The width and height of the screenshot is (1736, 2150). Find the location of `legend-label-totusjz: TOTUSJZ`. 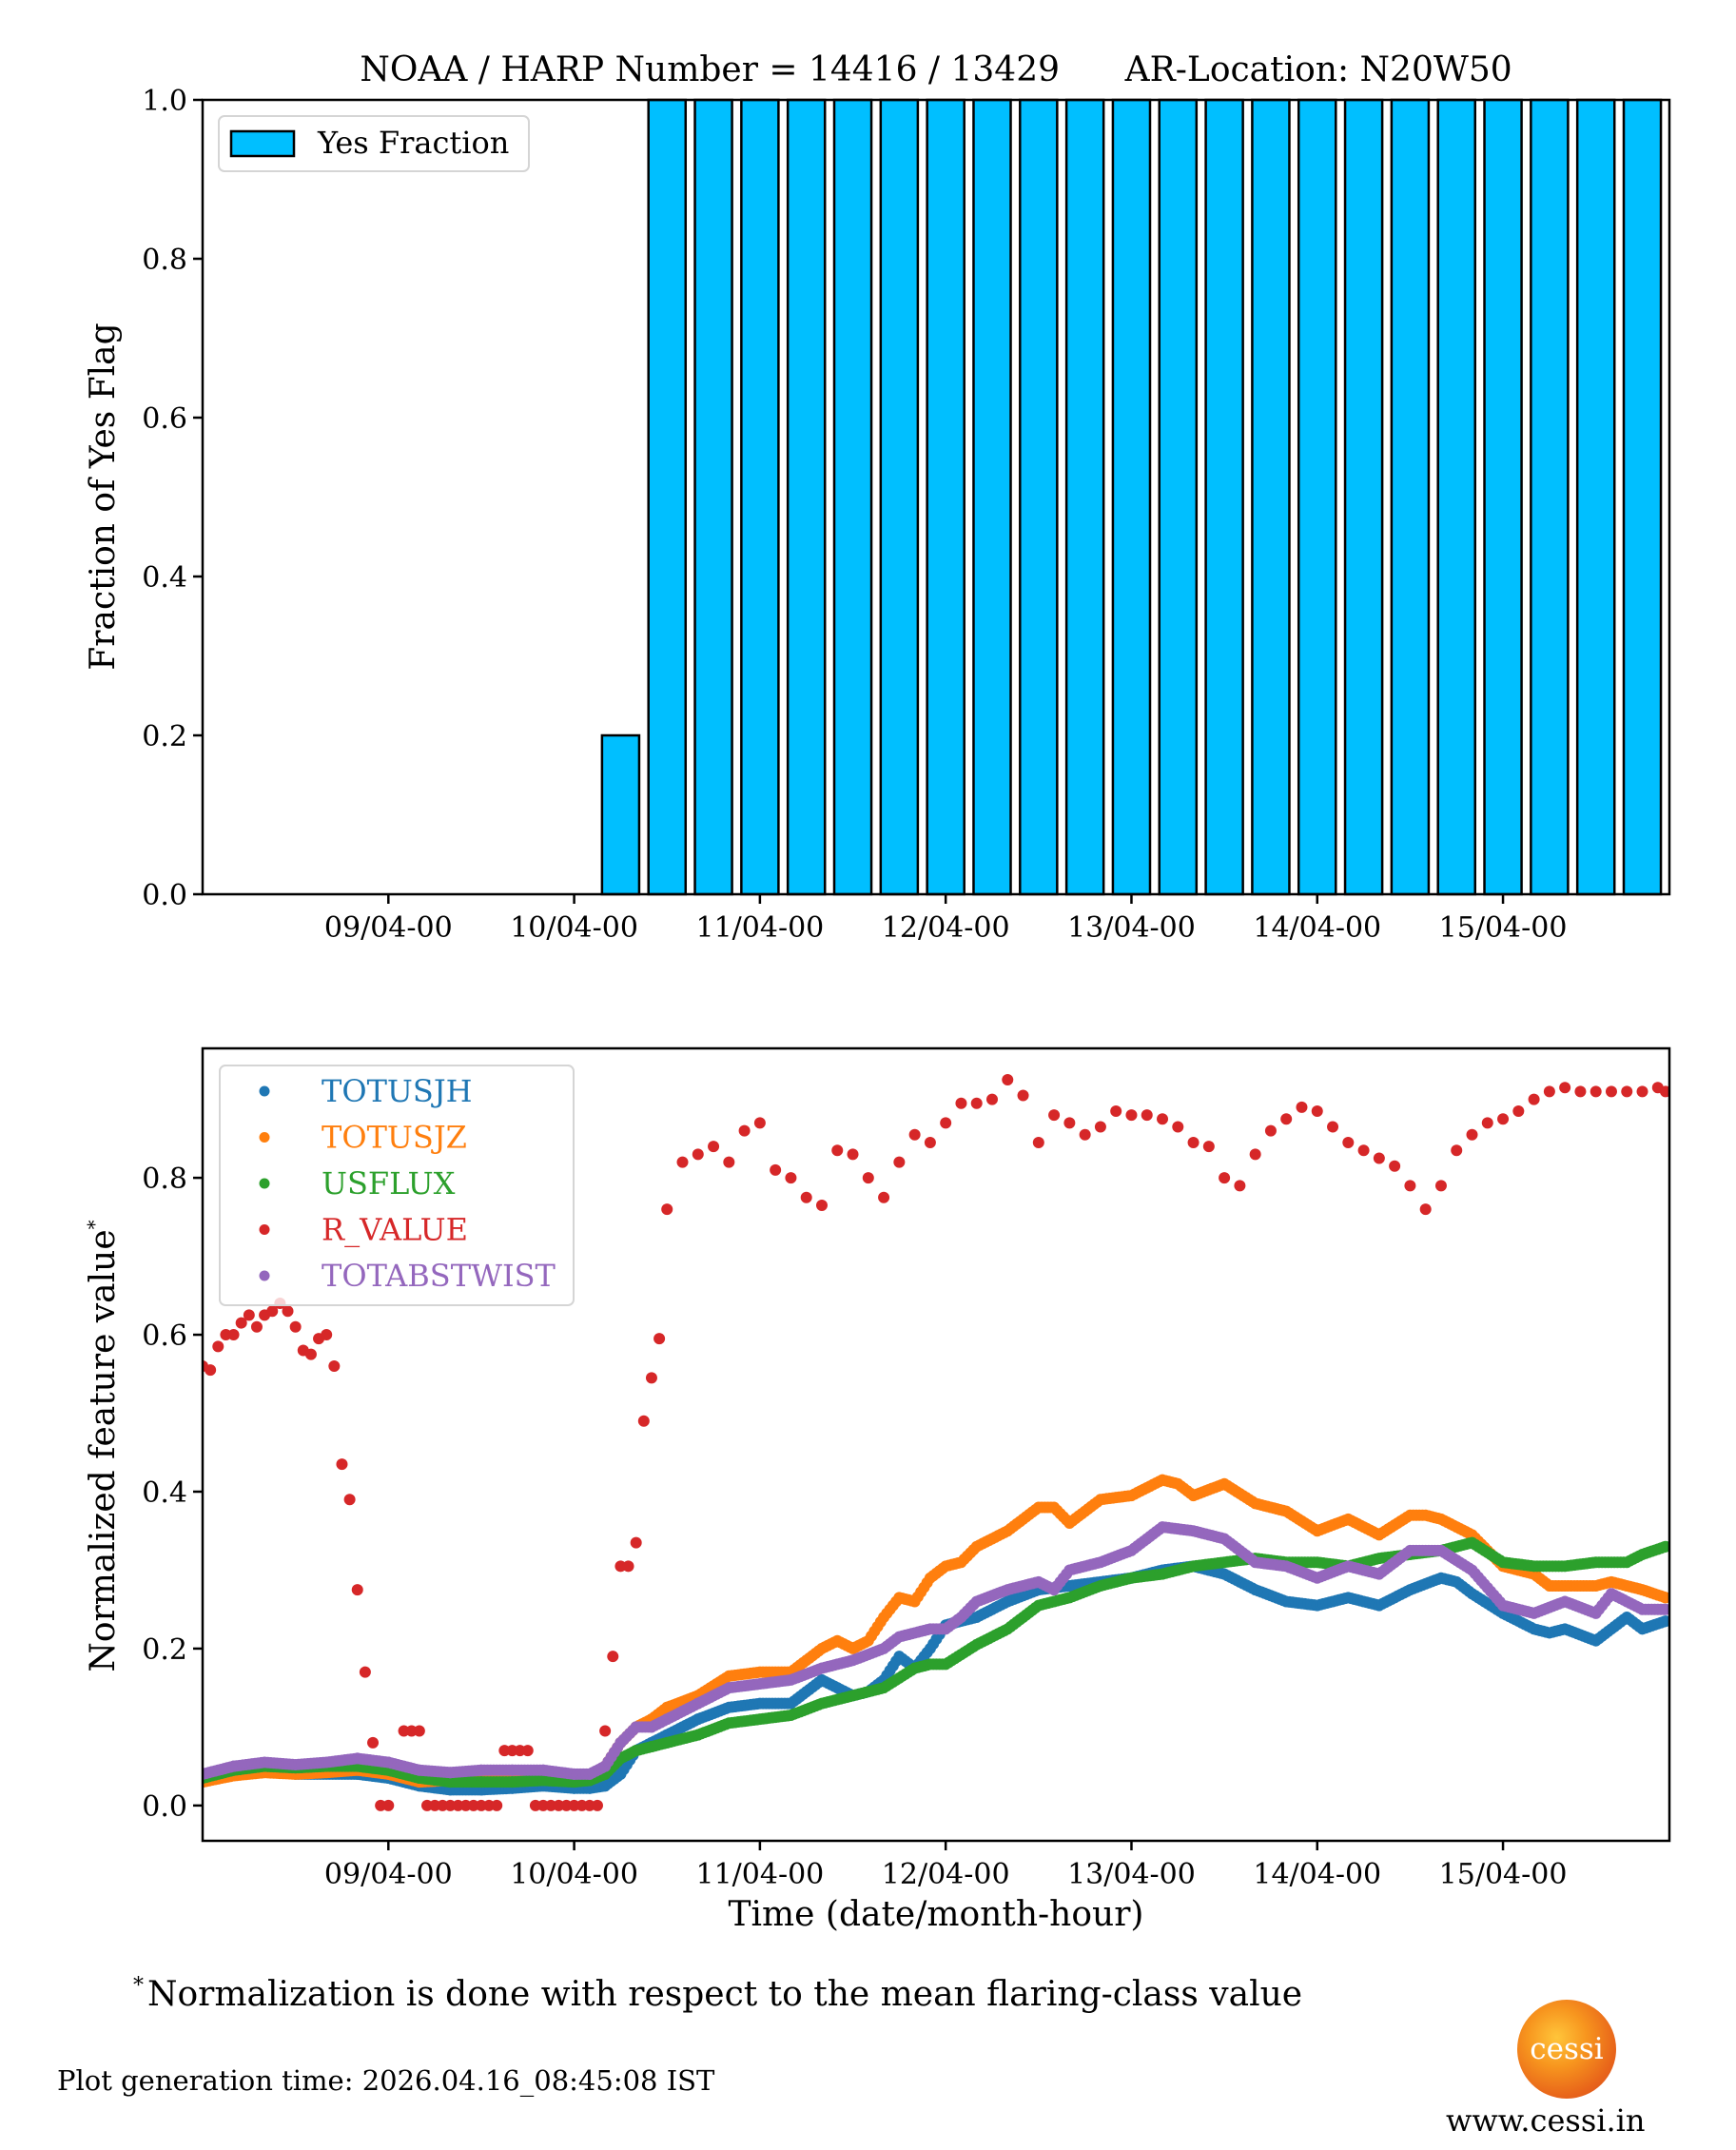

legend-label-totusjz: TOTUSJZ is located at coordinates (395, 1138).